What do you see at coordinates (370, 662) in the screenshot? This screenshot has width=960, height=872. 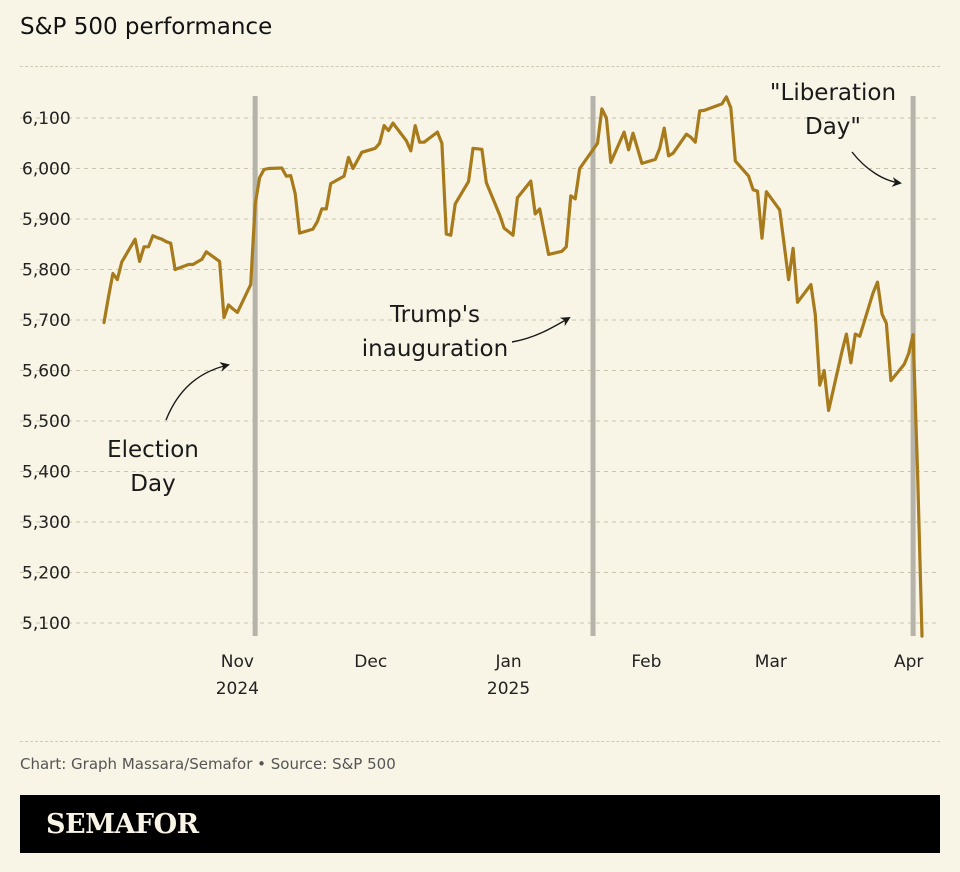 I see `x-tick-label: Dec` at bounding box center [370, 662].